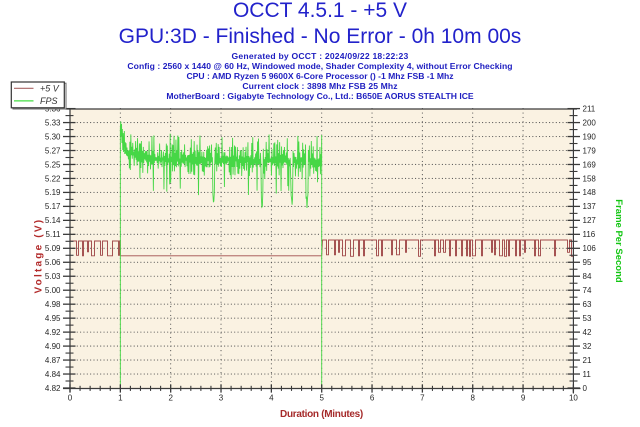  Describe the element at coordinates (590, 164) in the screenshot. I see `svg-text: 169` at that location.